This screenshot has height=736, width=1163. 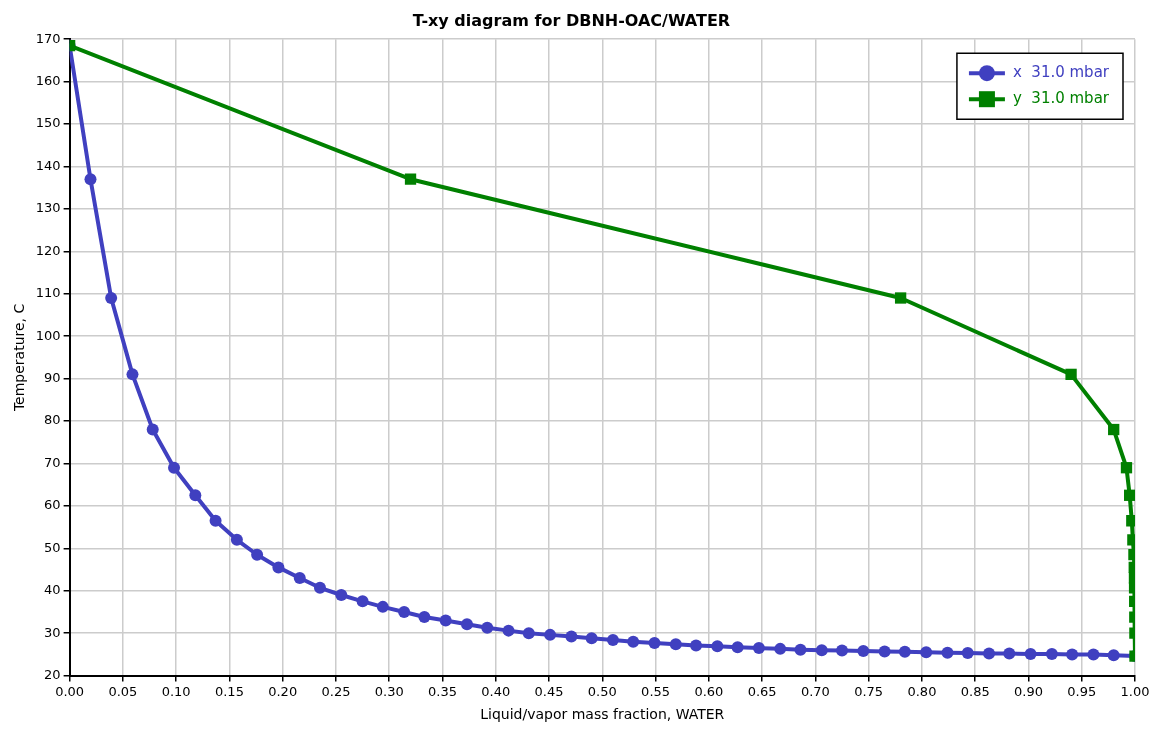 I want to click on y-tick-label: 50, so click(x=52, y=547).